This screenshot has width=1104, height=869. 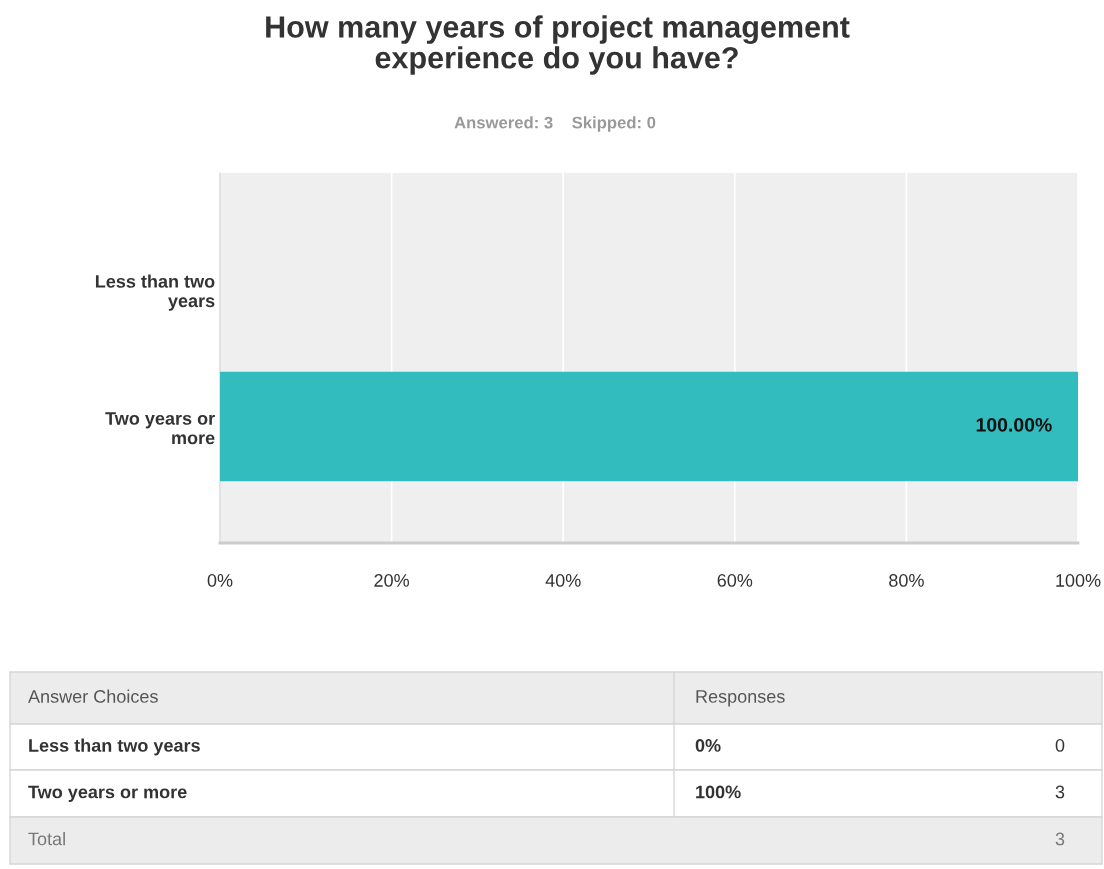 I want to click on text: Less than two years, so click(x=114, y=747).